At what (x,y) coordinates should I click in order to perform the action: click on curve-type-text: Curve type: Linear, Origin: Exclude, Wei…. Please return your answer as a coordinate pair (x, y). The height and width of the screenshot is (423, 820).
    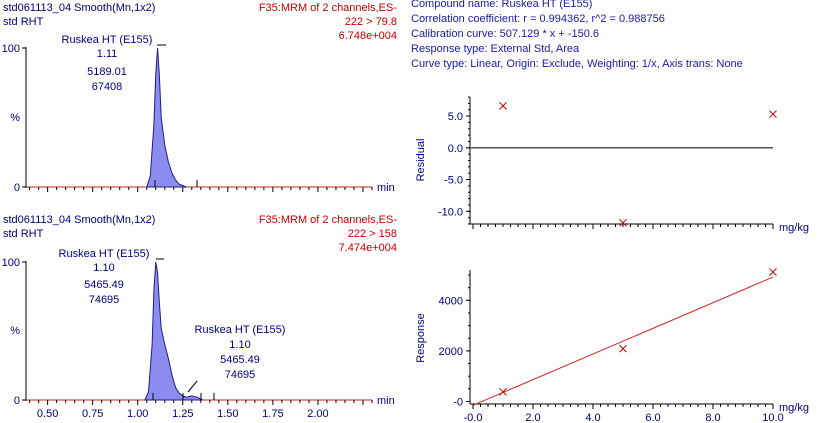
    Looking at the image, I should click on (577, 64).